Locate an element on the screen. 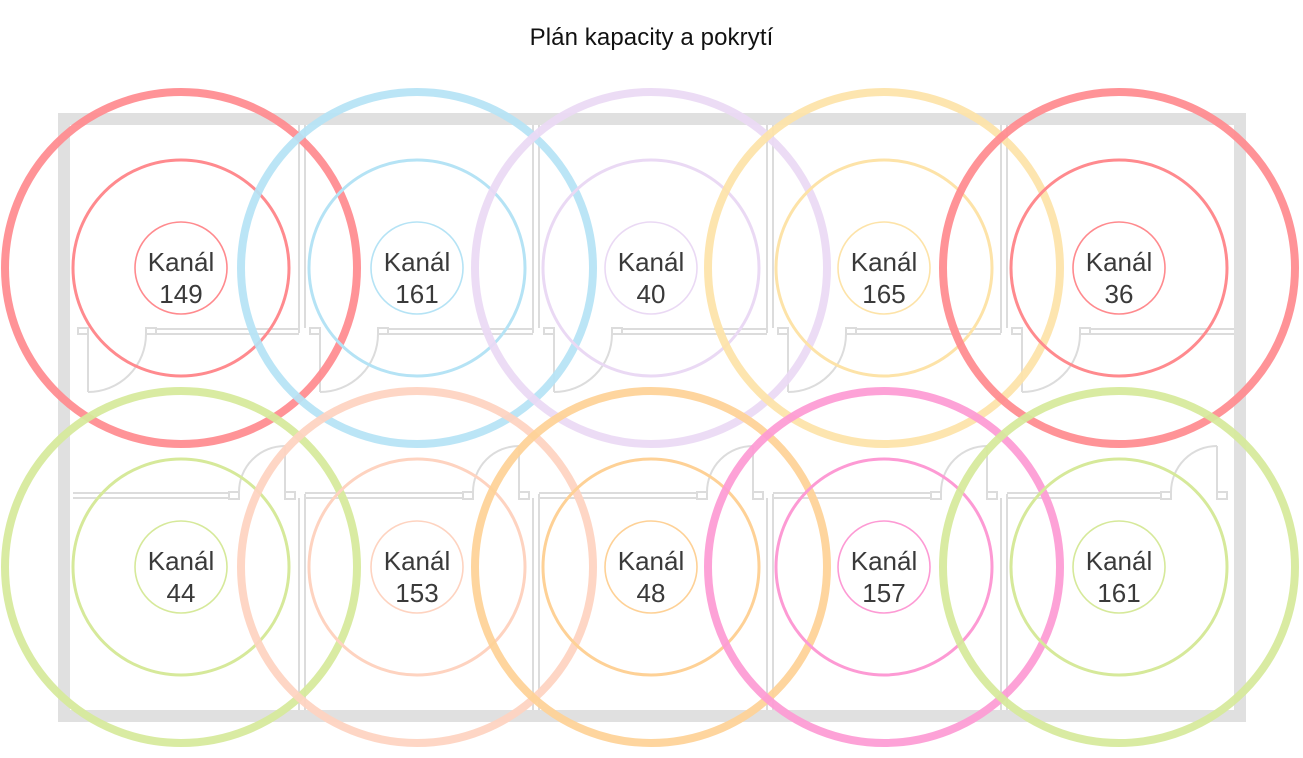 Image resolution: width=1303 pixels, height=758 pixels. channel-number: 40 is located at coordinates (651, 294).